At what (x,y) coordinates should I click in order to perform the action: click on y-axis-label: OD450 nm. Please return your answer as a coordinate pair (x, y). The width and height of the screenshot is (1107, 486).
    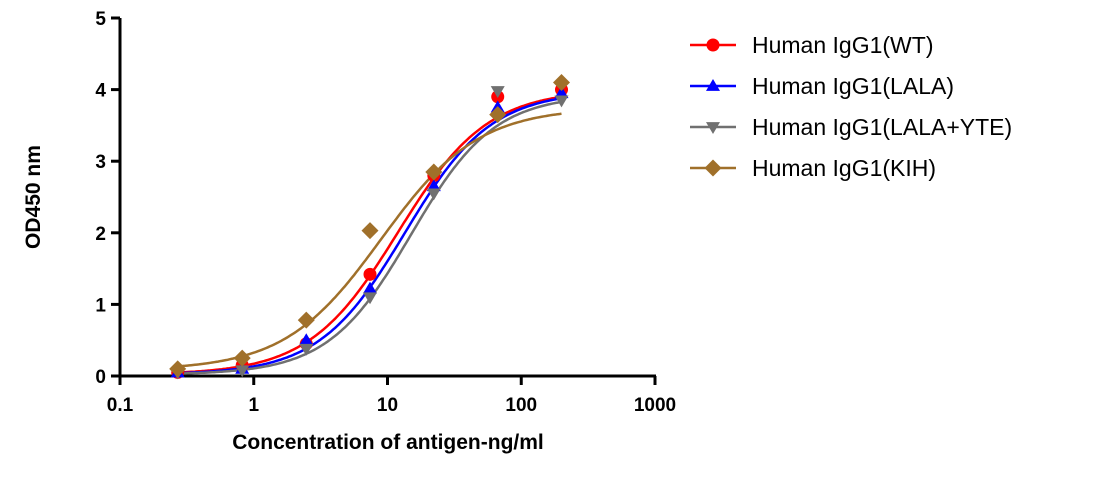
    Looking at the image, I should click on (33, 197).